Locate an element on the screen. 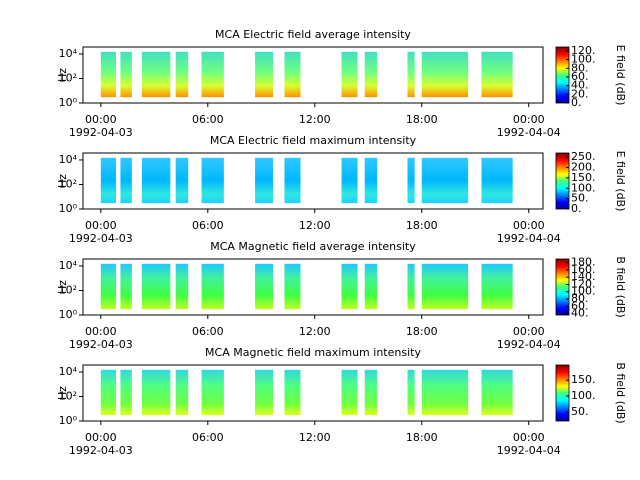 This screenshot has height=480, width=640. colorbar-tick-label: 250. is located at coordinates (583, 156).